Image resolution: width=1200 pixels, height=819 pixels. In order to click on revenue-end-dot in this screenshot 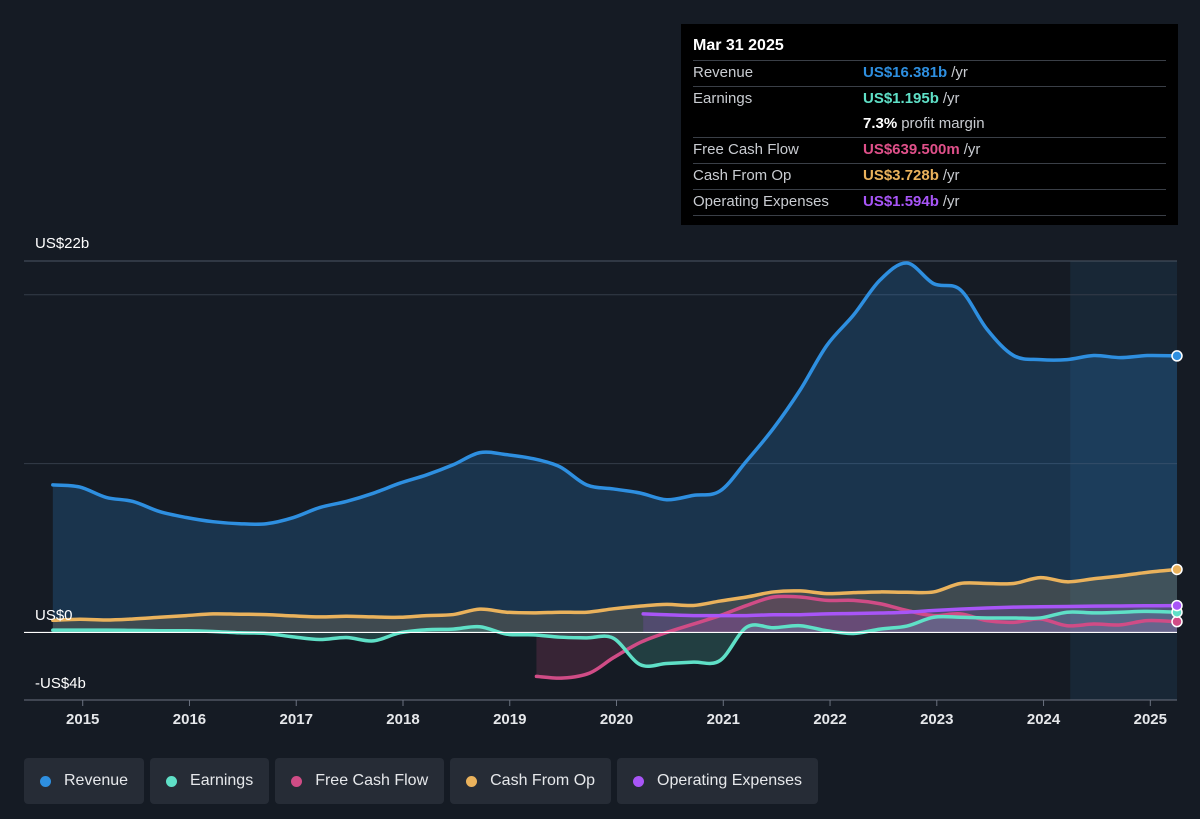, I will do `click(1177, 356)`.